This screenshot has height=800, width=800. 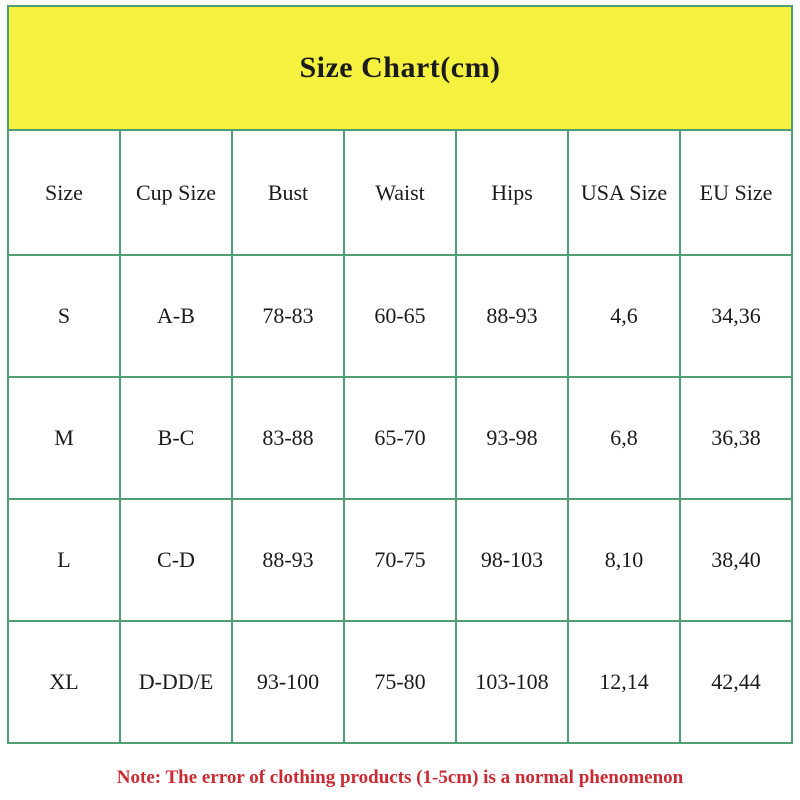 I want to click on cell-cup-size: B-C, so click(x=176, y=438).